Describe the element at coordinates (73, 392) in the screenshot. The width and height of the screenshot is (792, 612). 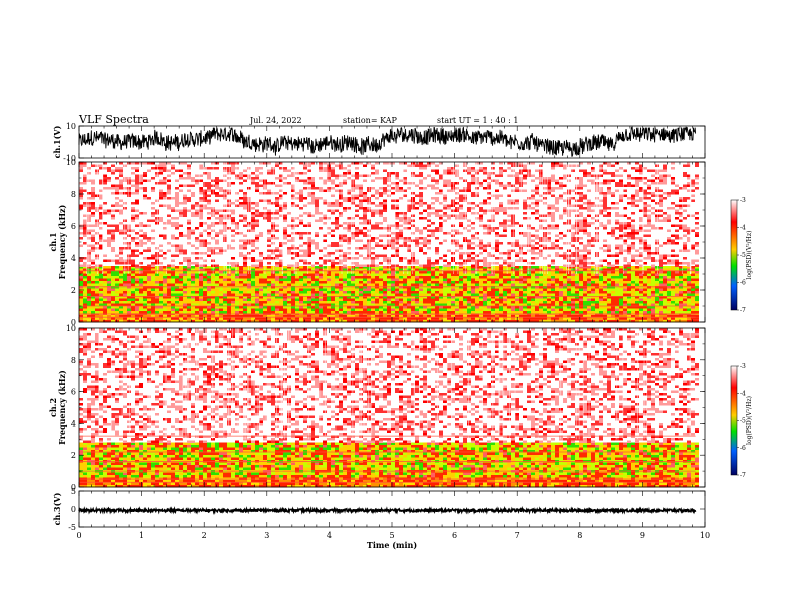
I see `ch2-spectrogram-ytick-label: 6` at that location.